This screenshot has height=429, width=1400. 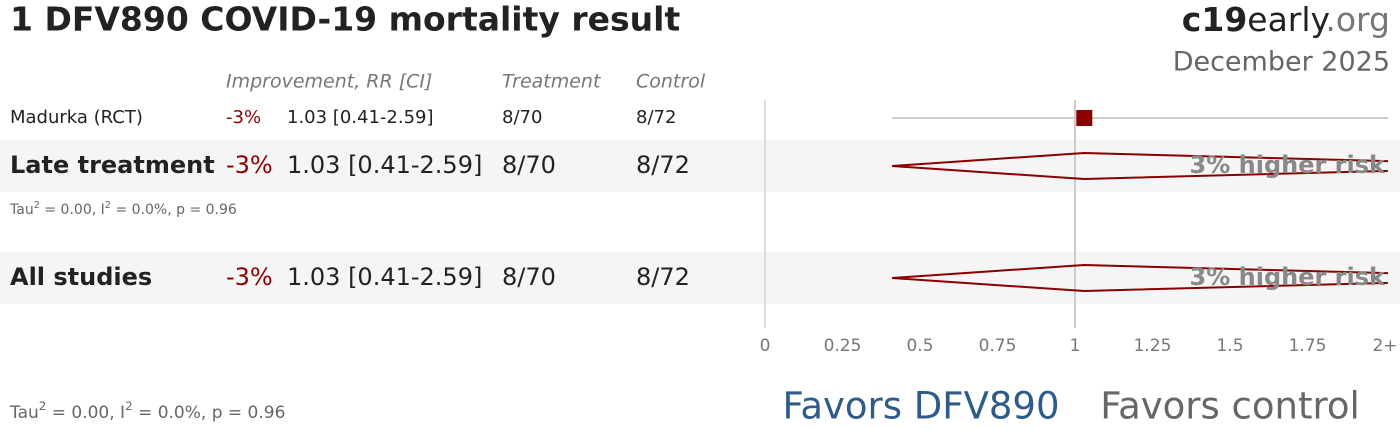 What do you see at coordinates (1230, 406) in the screenshot?
I see `favors-label: Favors control` at bounding box center [1230, 406].